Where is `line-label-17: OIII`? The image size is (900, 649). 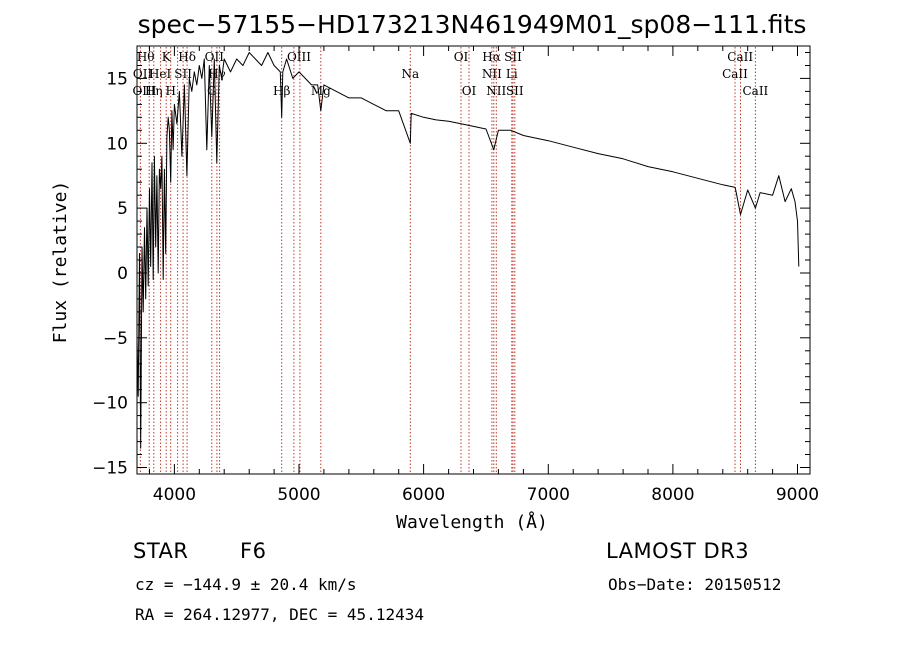 line-label-17: OIII is located at coordinates (144, 91).